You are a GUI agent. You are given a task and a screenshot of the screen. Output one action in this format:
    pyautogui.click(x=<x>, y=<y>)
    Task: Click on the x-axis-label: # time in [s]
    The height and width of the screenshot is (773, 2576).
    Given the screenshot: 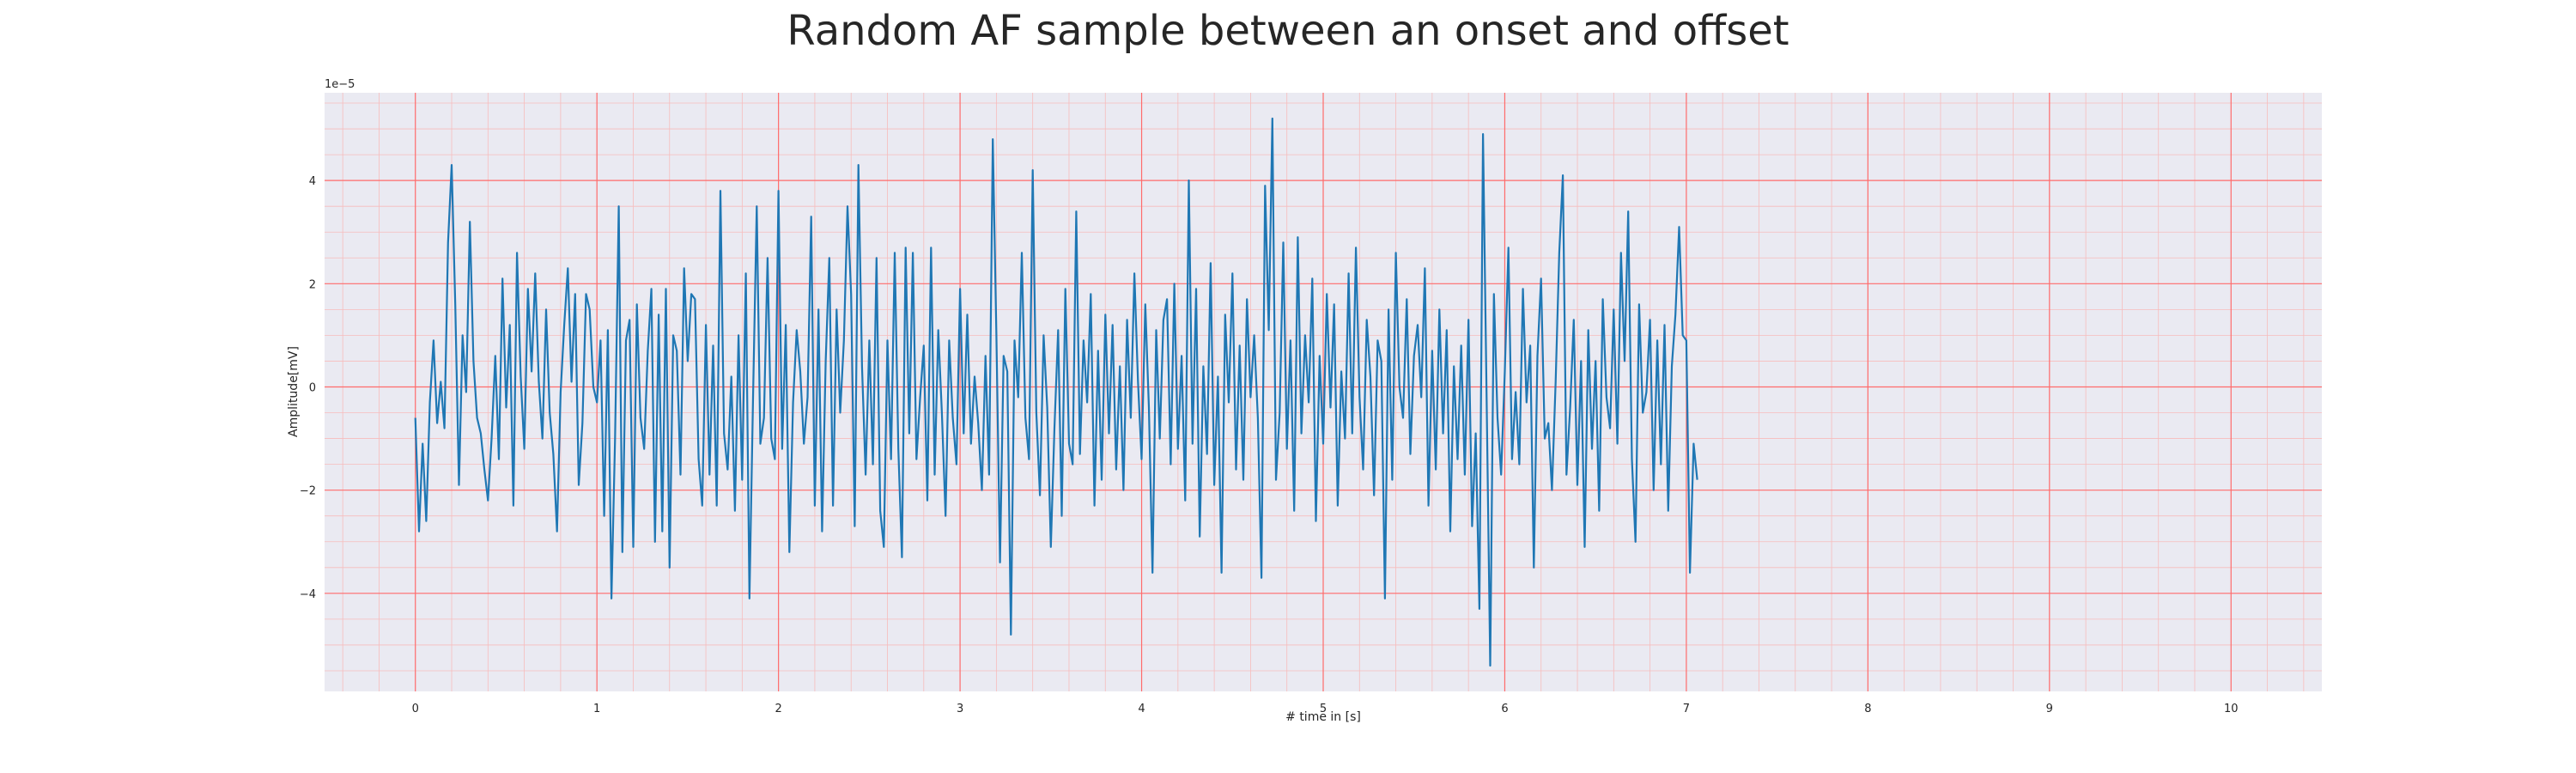 What is the action you would take?
    pyautogui.click(x=1323, y=717)
    